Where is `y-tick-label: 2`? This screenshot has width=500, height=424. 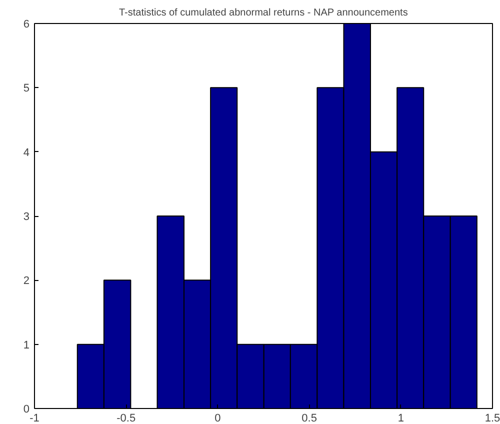
y-tick-label: 2 is located at coordinates (26, 281).